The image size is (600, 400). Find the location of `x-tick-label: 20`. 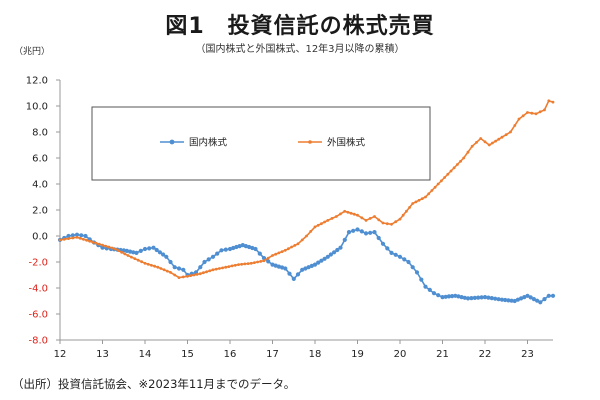

x-tick-label: 20 is located at coordinates (400, 354).